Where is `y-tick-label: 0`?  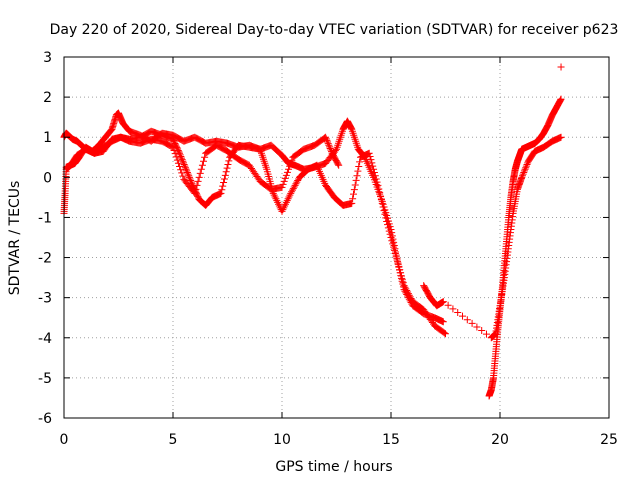
y-tick-label: 0 is located at coordinates (47, 178).